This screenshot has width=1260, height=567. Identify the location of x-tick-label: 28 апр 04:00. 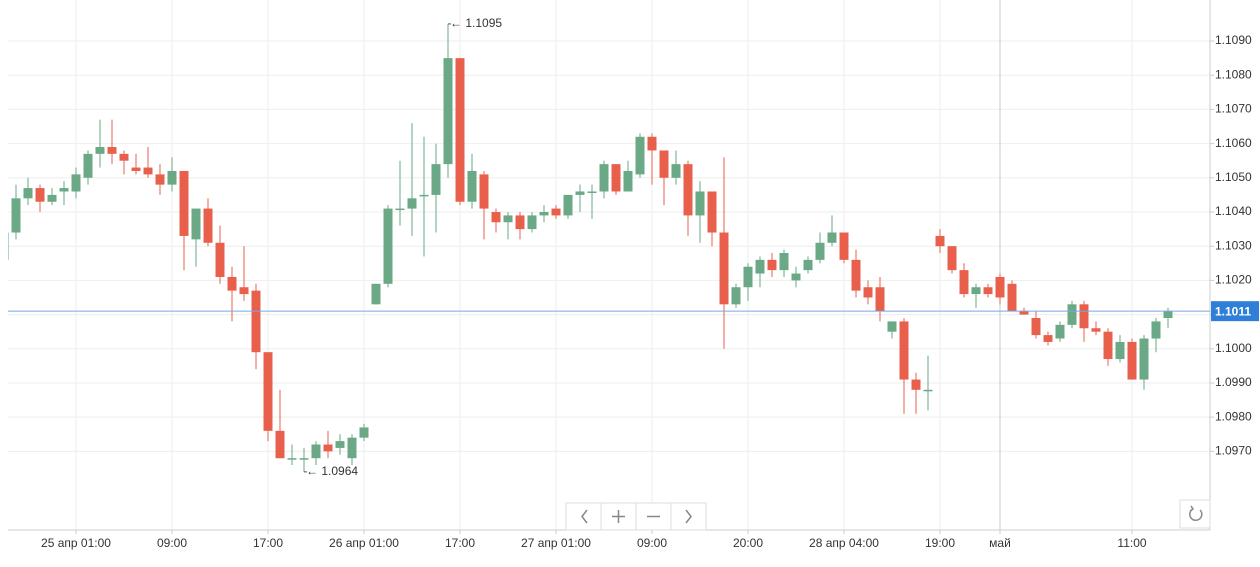
(844, 543).